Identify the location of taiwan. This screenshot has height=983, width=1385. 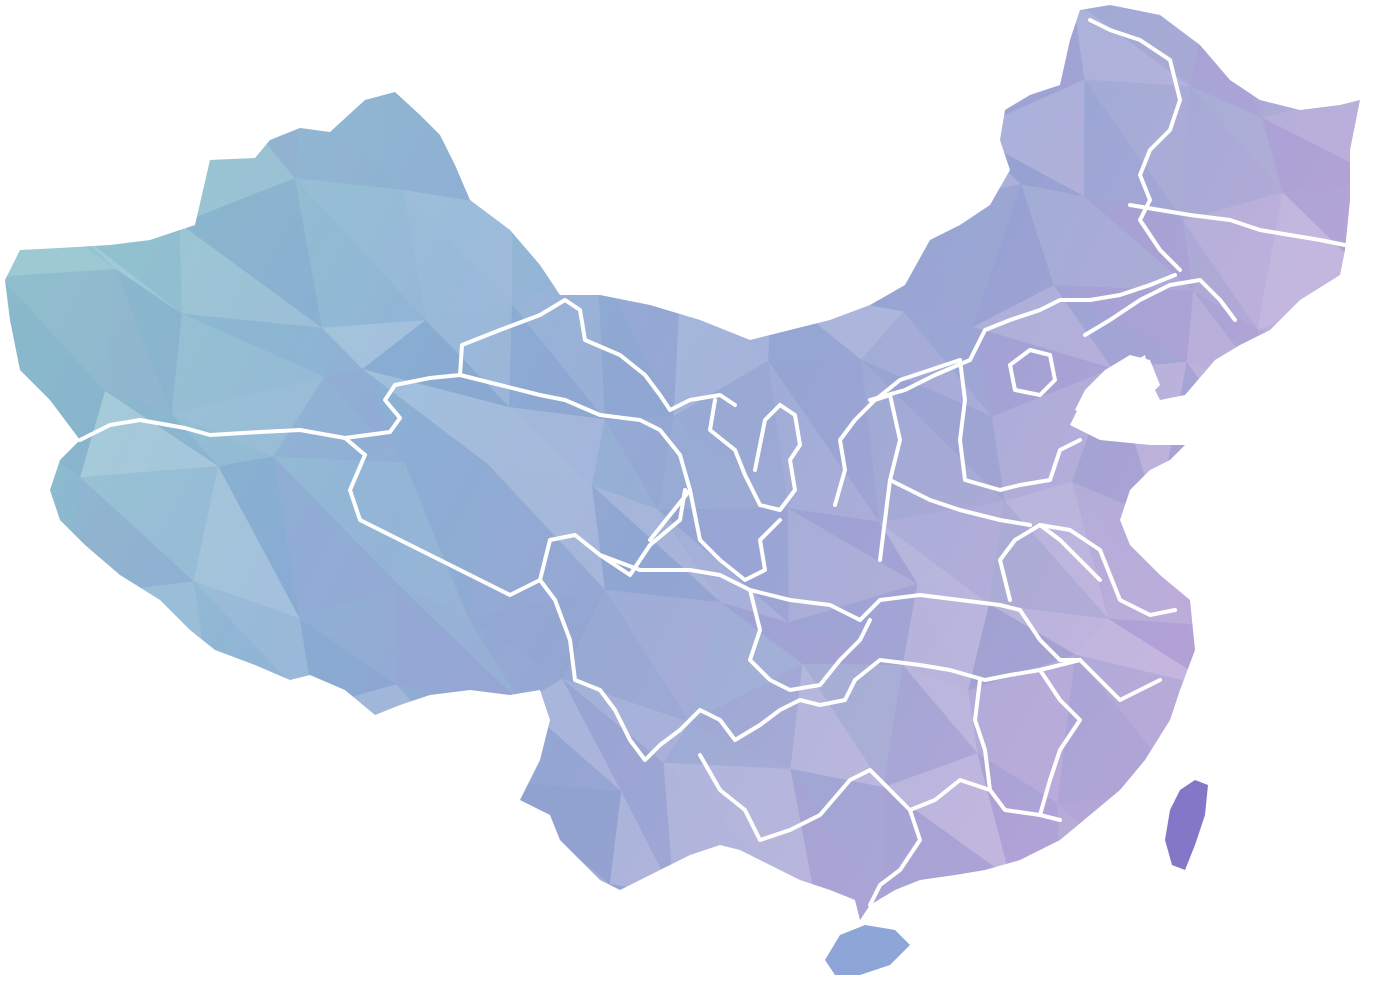
(1186, 825).